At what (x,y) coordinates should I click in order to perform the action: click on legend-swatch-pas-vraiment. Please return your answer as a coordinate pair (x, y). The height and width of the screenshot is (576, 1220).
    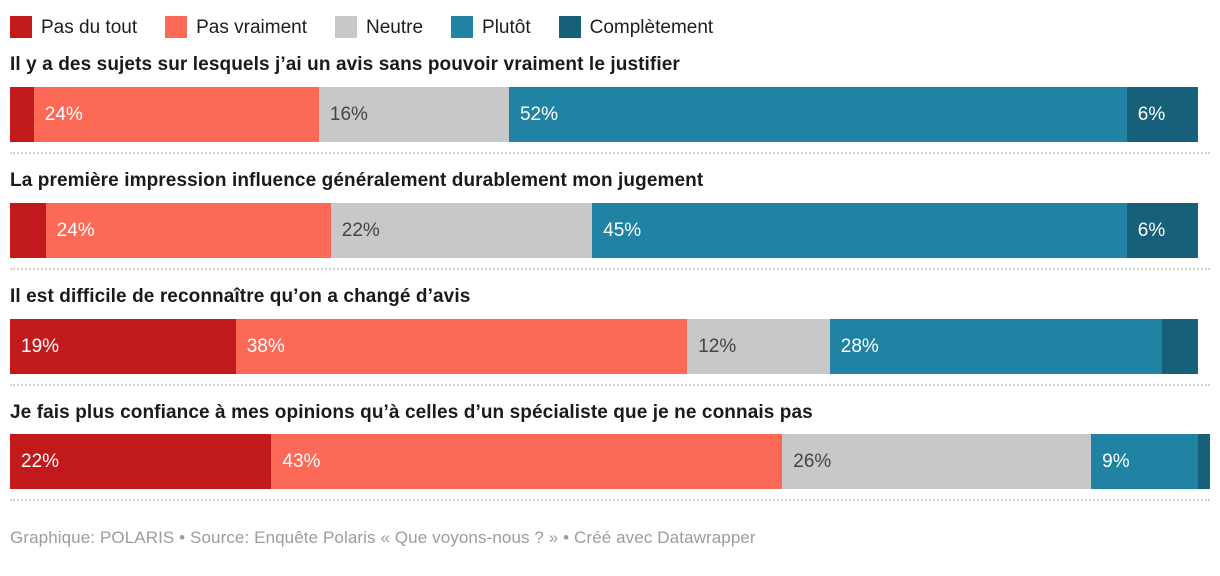
    Looking at the image, I should click on (176, 27).